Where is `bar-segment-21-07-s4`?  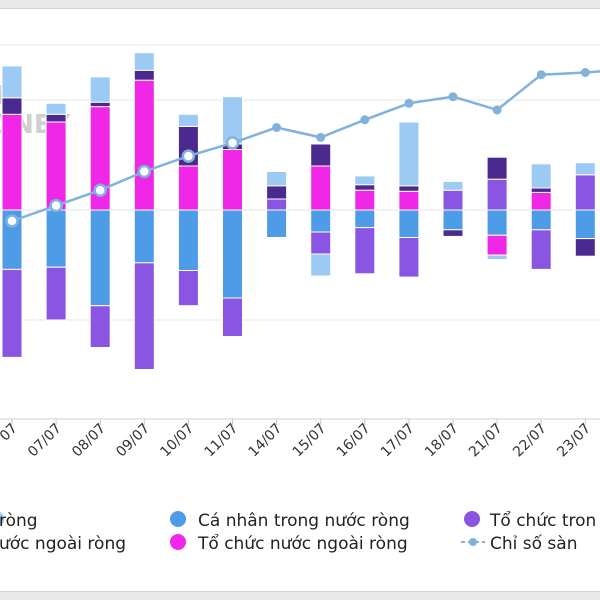
bar-segment-21-07-s4 is located at coordinates (497, 257).